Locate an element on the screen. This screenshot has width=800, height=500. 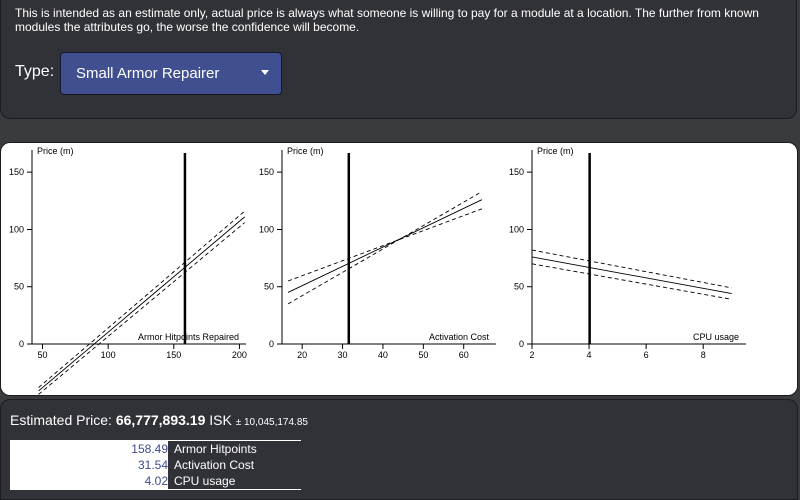
x-tick-label: 30 is located at coordinates (343, 355).